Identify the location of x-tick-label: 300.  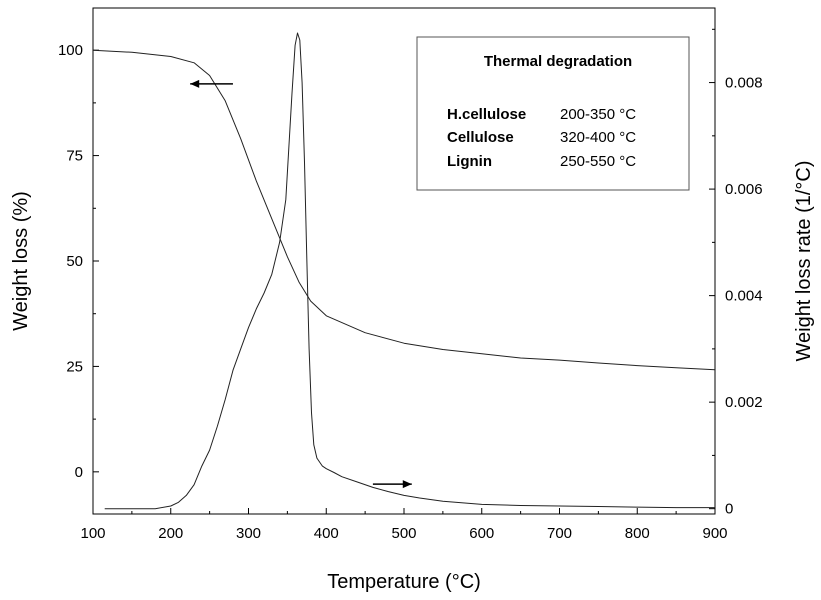
(248, 533).